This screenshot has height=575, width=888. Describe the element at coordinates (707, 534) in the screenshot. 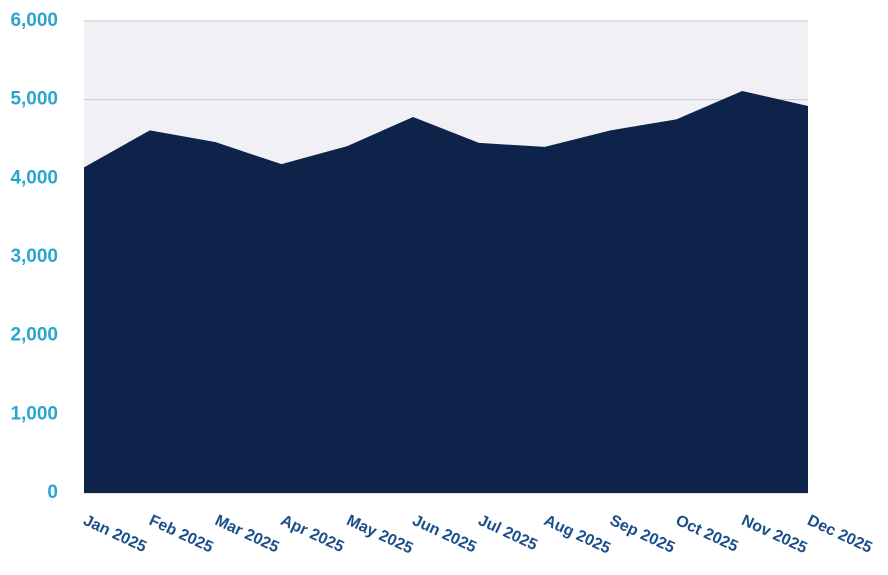

I see `x-tick-label: Oct 2025` at that location.